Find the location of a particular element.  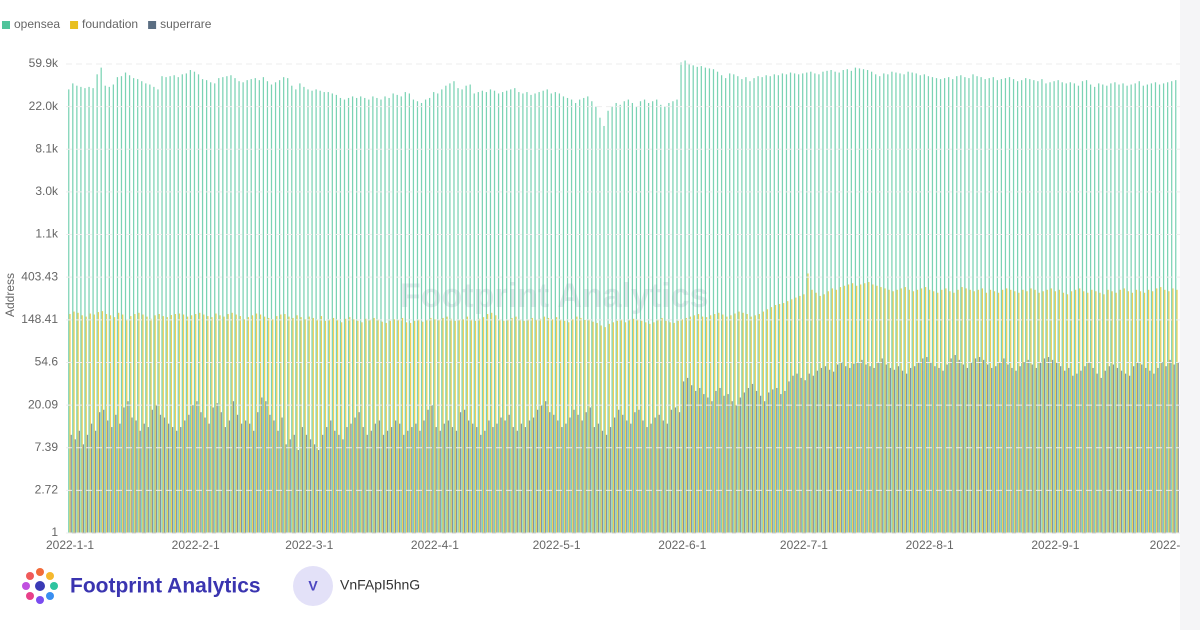

user-name: VnFApI5hnG is located at coordinates (380, 585).